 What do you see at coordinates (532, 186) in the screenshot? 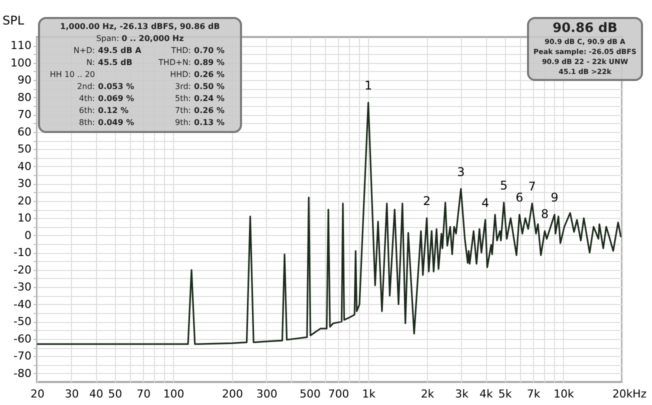
I see `annotation: 7` at bounding box center [532, 186].